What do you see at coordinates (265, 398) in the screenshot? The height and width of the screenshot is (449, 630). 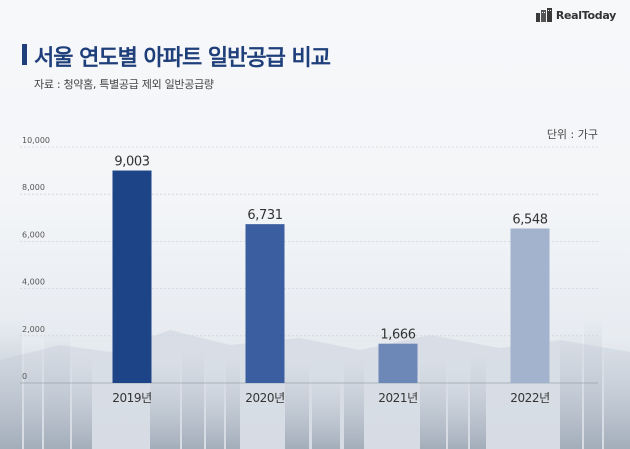 I see `x-category-label: 2020년` at bounding box center [265, 398].